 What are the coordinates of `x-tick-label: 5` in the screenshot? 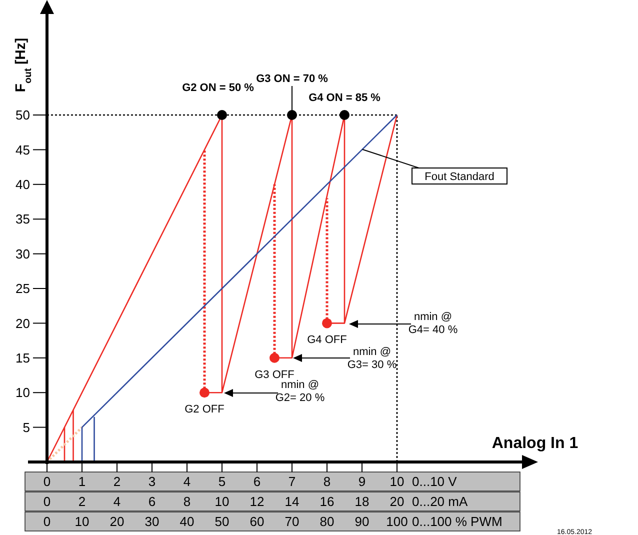 It's located at (222, 481).